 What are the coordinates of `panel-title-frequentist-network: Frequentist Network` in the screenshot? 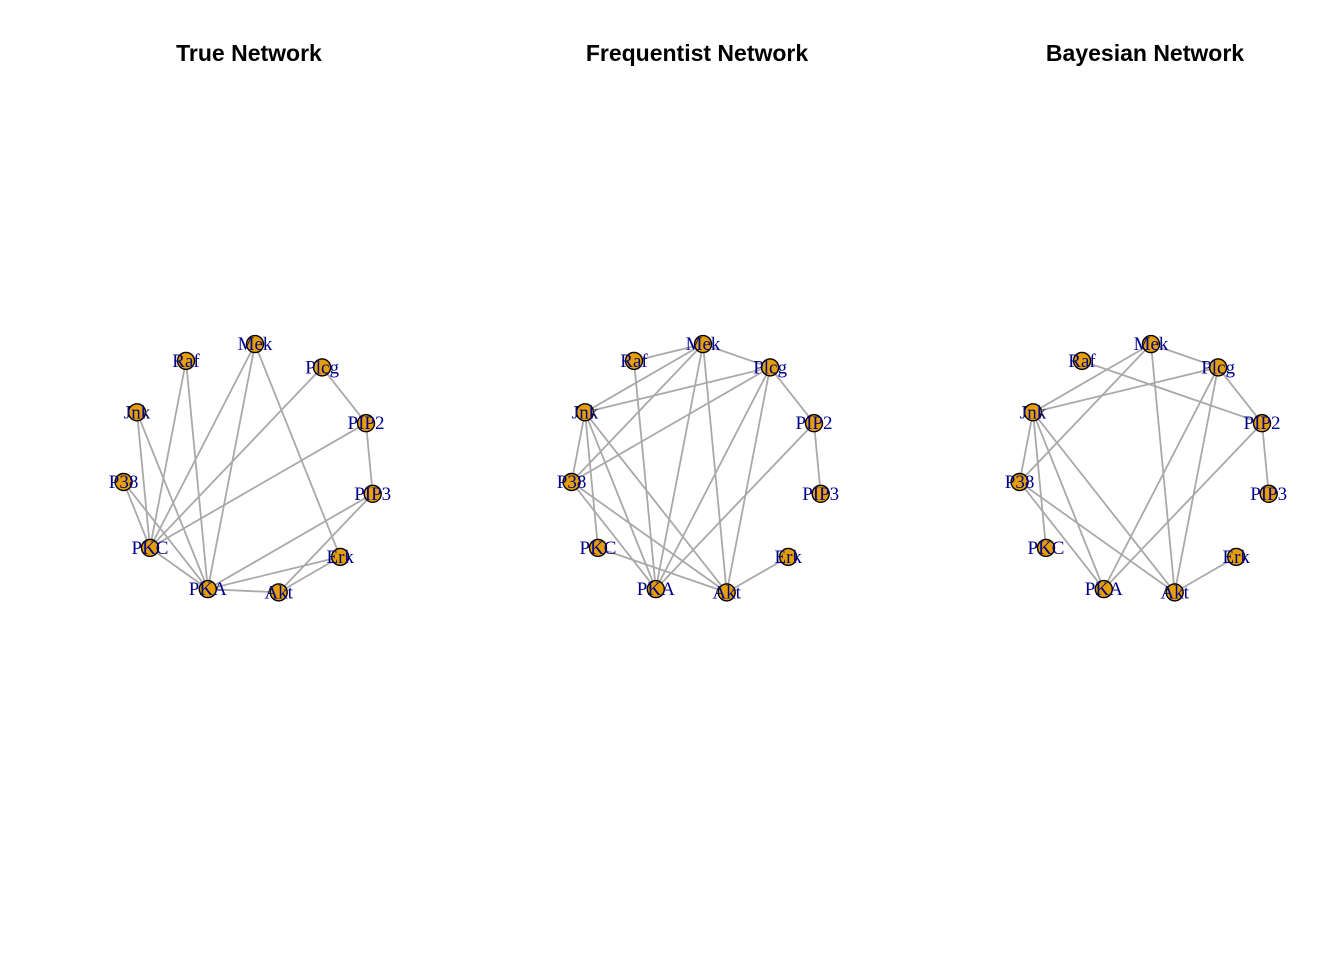 It's located at (697, 53).